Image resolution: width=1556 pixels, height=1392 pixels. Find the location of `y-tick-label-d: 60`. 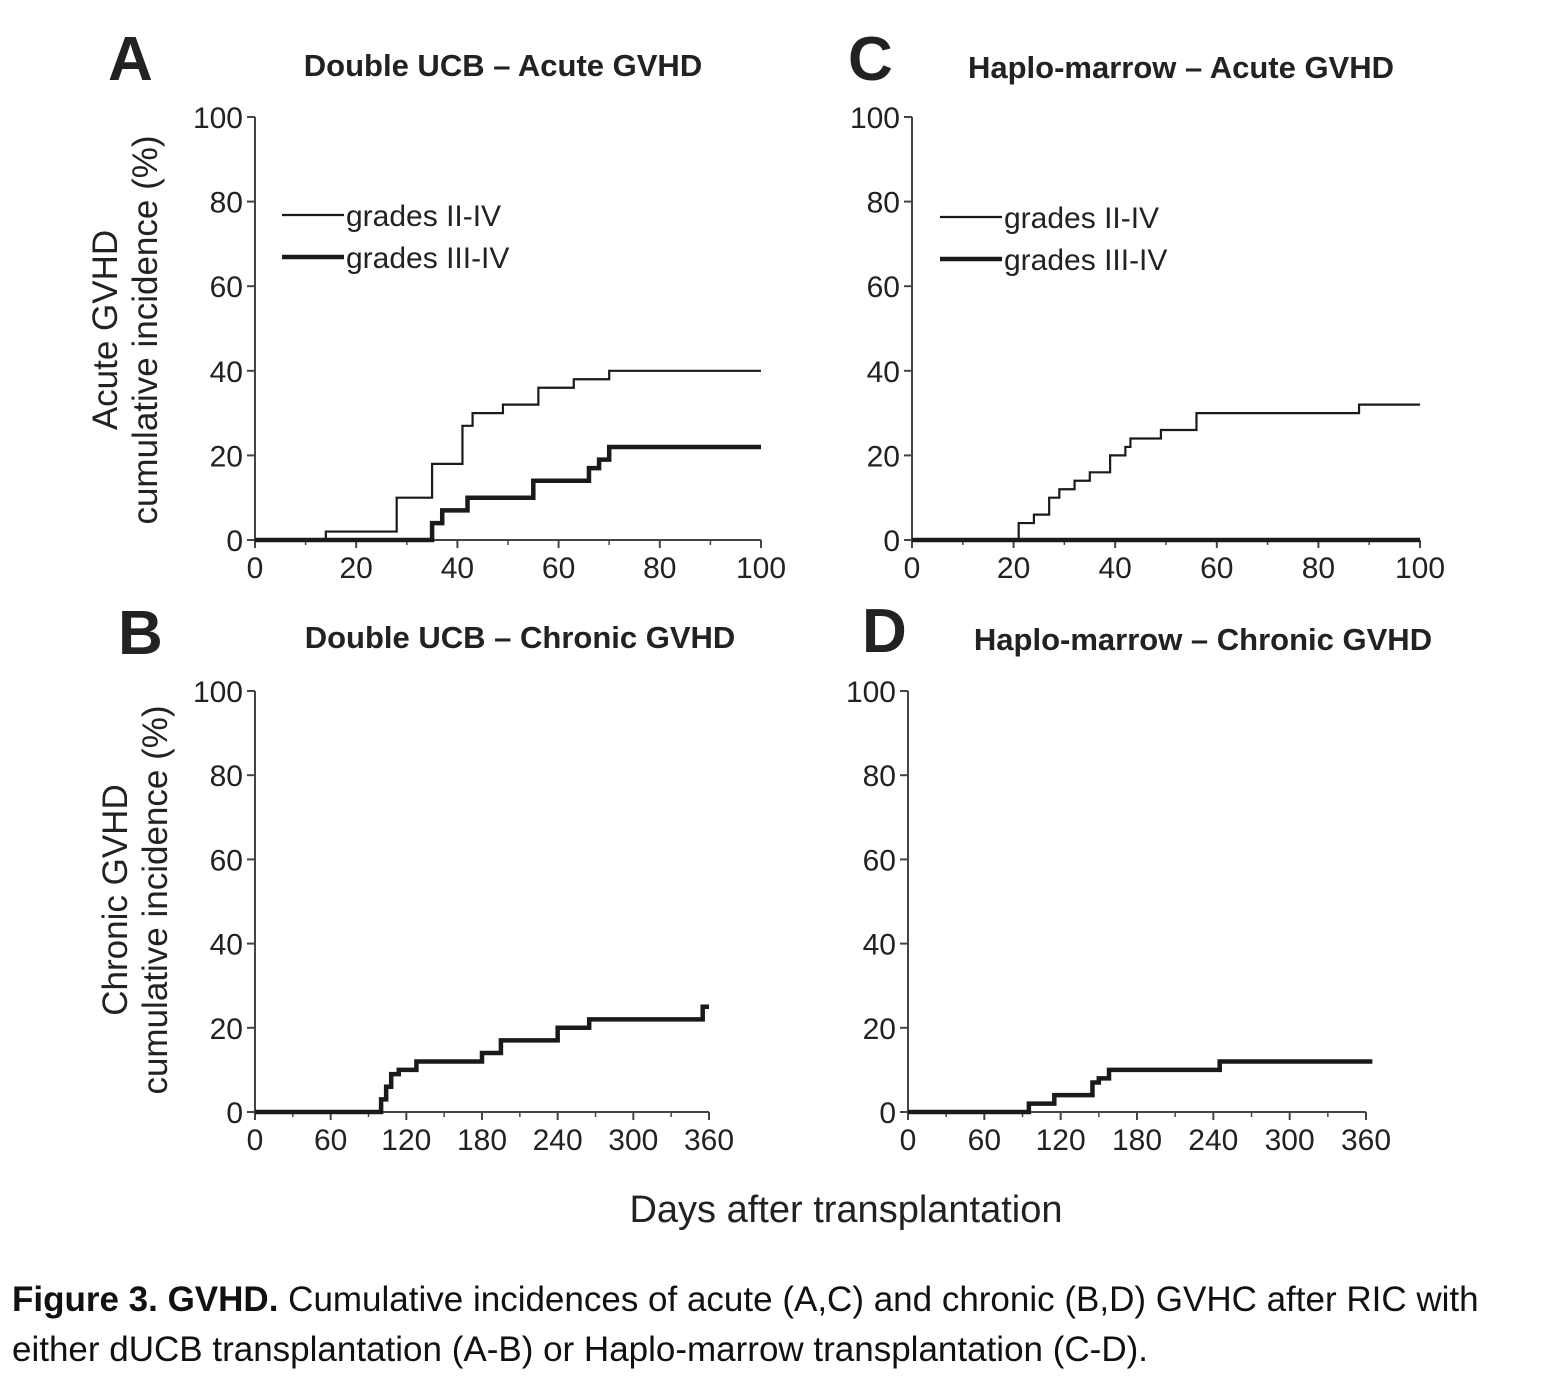

y-tick-label-d: 60 is located at coordinates (879, 860).